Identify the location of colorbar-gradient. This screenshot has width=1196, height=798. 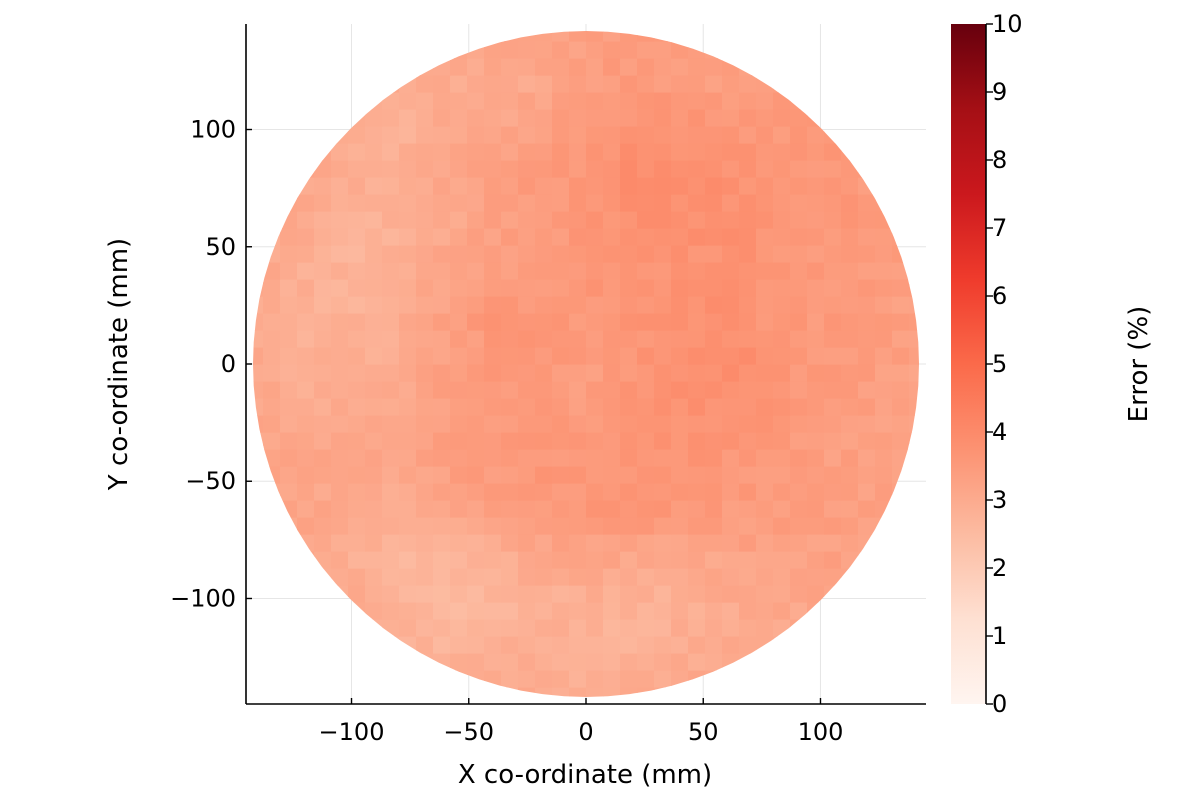
(968, 364).